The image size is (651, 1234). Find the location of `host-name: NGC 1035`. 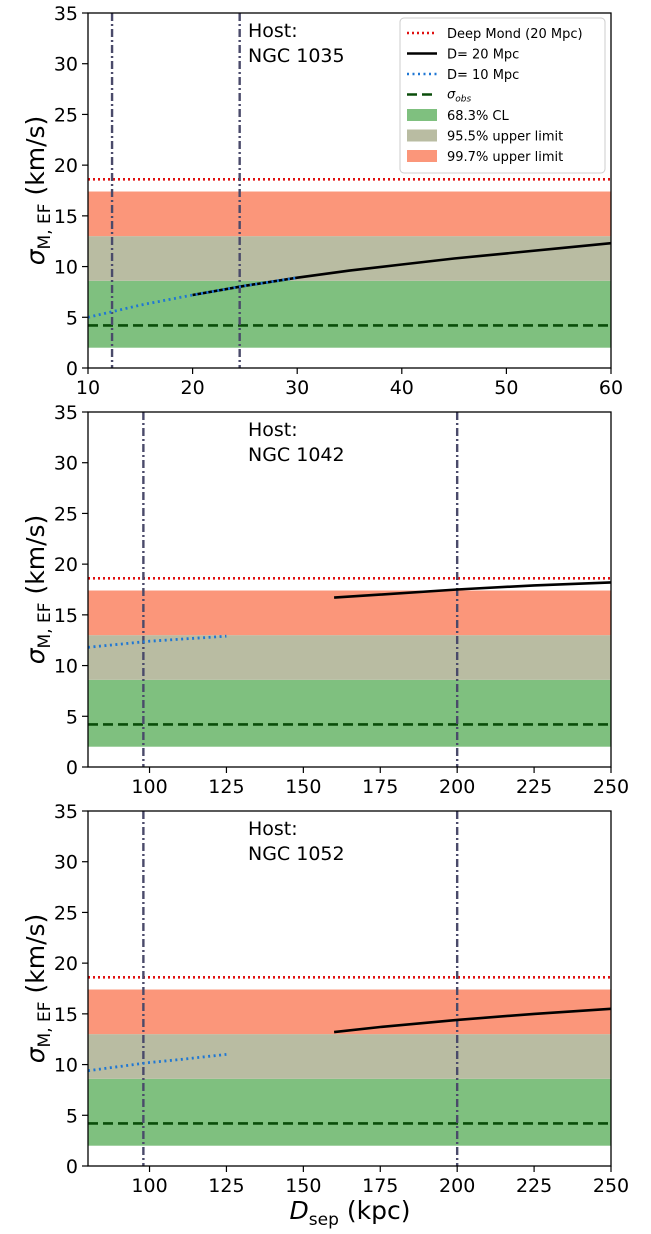

host-name: NGC 1035 is located at coordinates (296, 56).